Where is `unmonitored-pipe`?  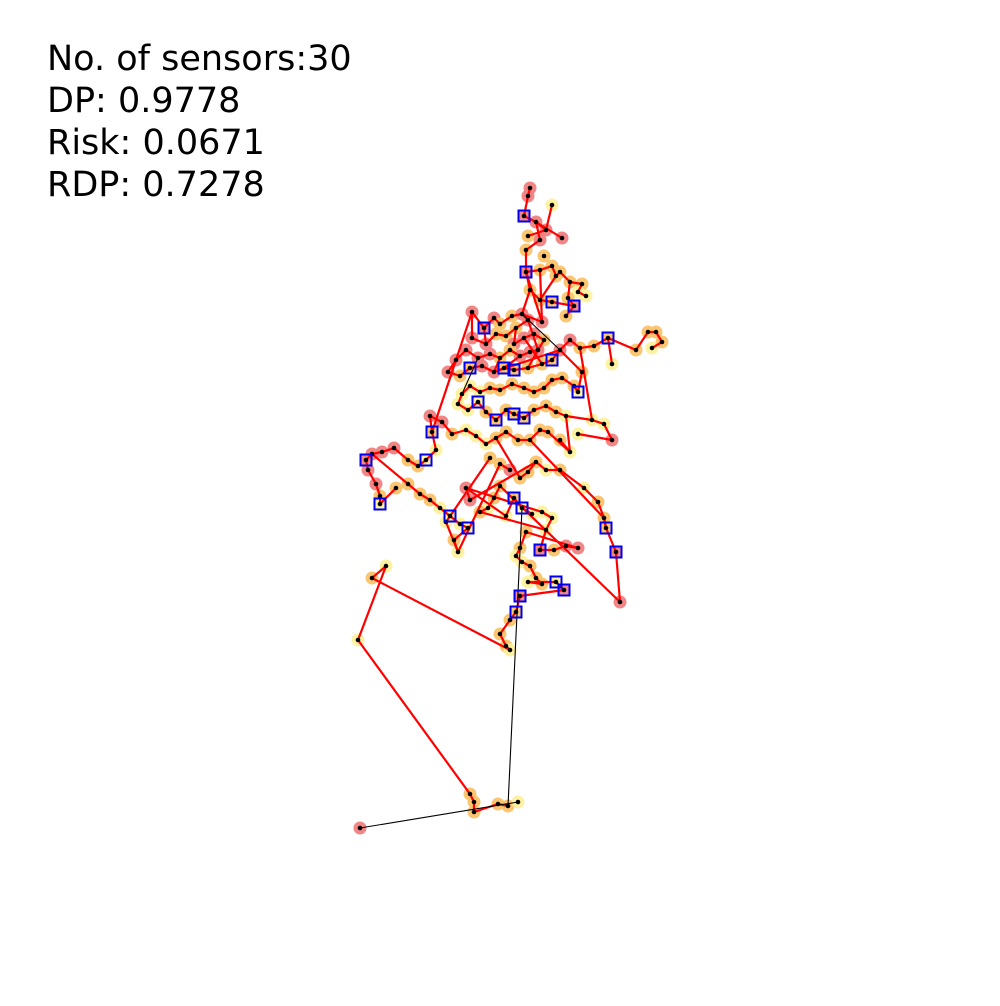
unmonitored-pipe is located at coordinates (515, 657).